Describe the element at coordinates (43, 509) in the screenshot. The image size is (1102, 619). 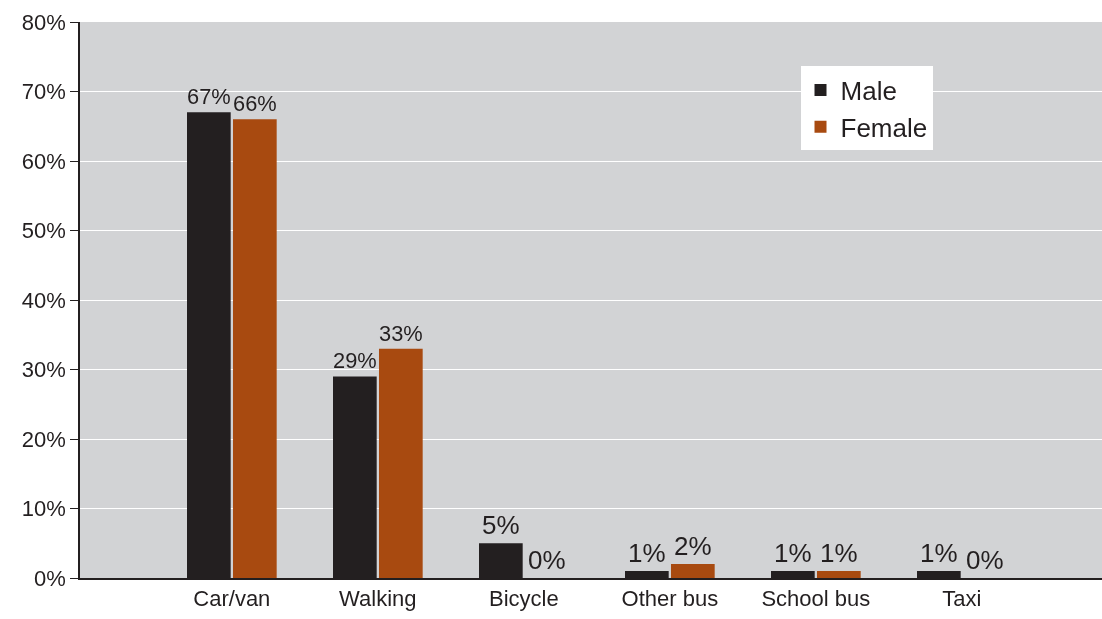
I see `y-tick-label: 10%` at that location.